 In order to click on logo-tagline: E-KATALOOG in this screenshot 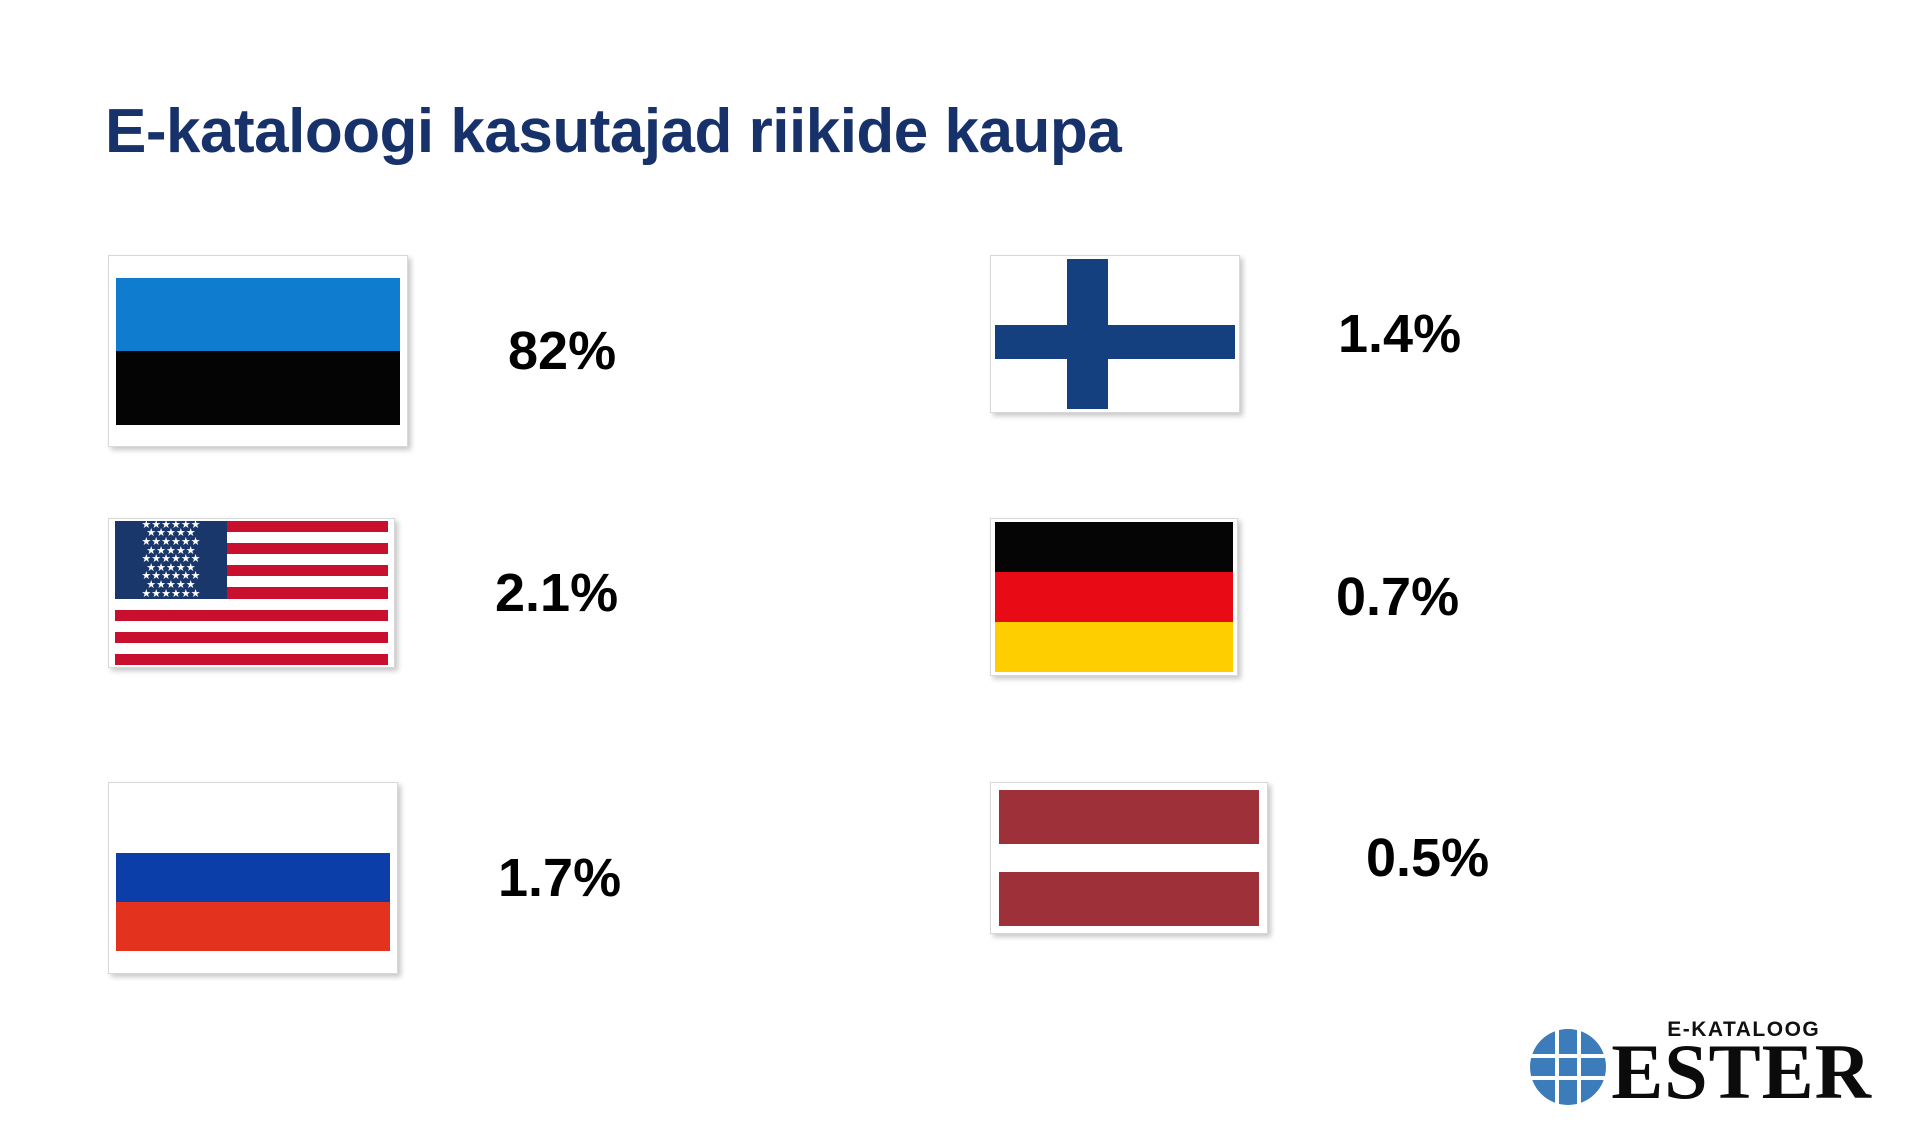, I will do `click(1744, 1030)`.